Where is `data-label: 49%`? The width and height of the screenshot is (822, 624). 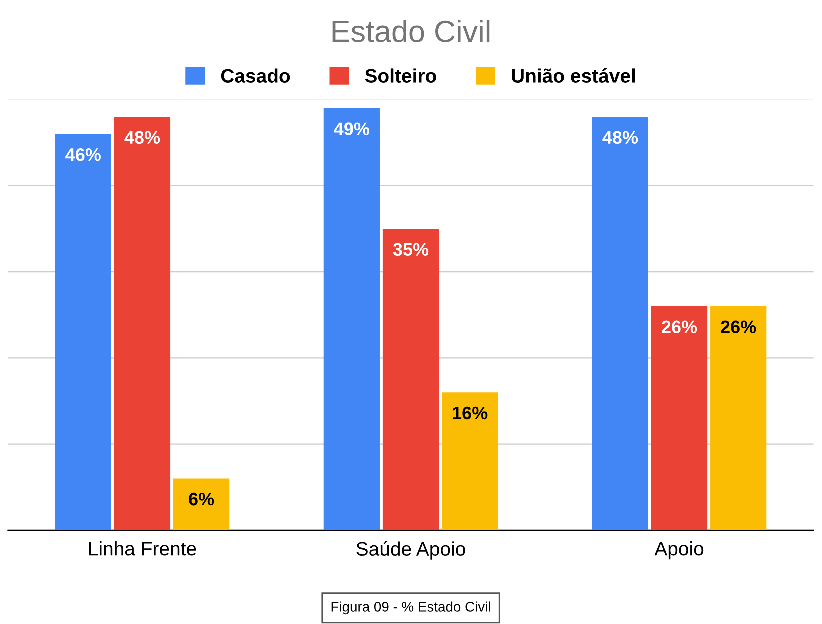
data-label: 49% is located at coordinates (352, 129).